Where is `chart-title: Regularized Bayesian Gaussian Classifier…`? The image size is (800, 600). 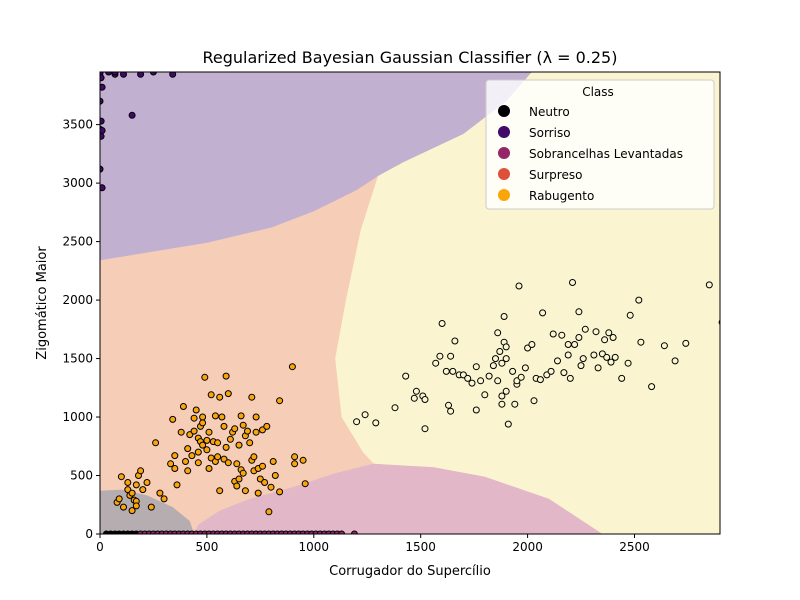
chart-title: Regularized Bayesian Gaussian Classifier… is located at coordinates (410, 57).